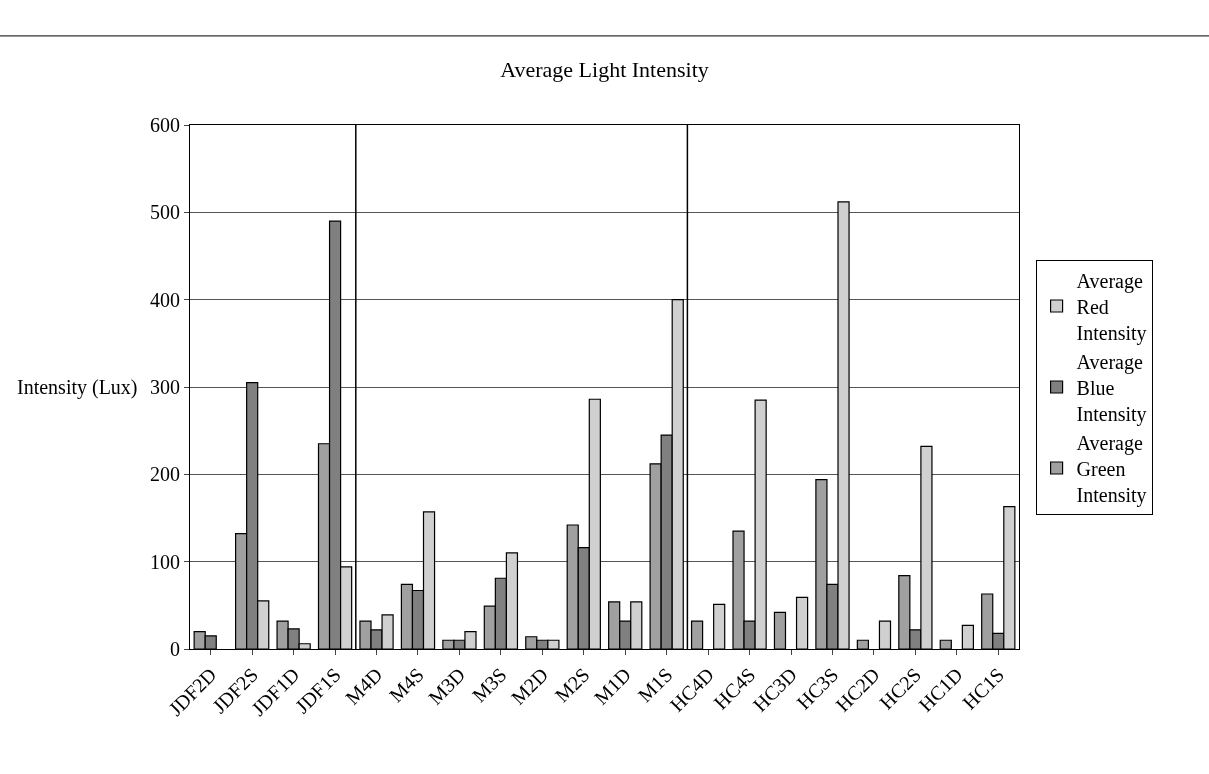 This screenshot has width=1209, height=774. I want to click on y-tick-label: 600, so click(165, 125).